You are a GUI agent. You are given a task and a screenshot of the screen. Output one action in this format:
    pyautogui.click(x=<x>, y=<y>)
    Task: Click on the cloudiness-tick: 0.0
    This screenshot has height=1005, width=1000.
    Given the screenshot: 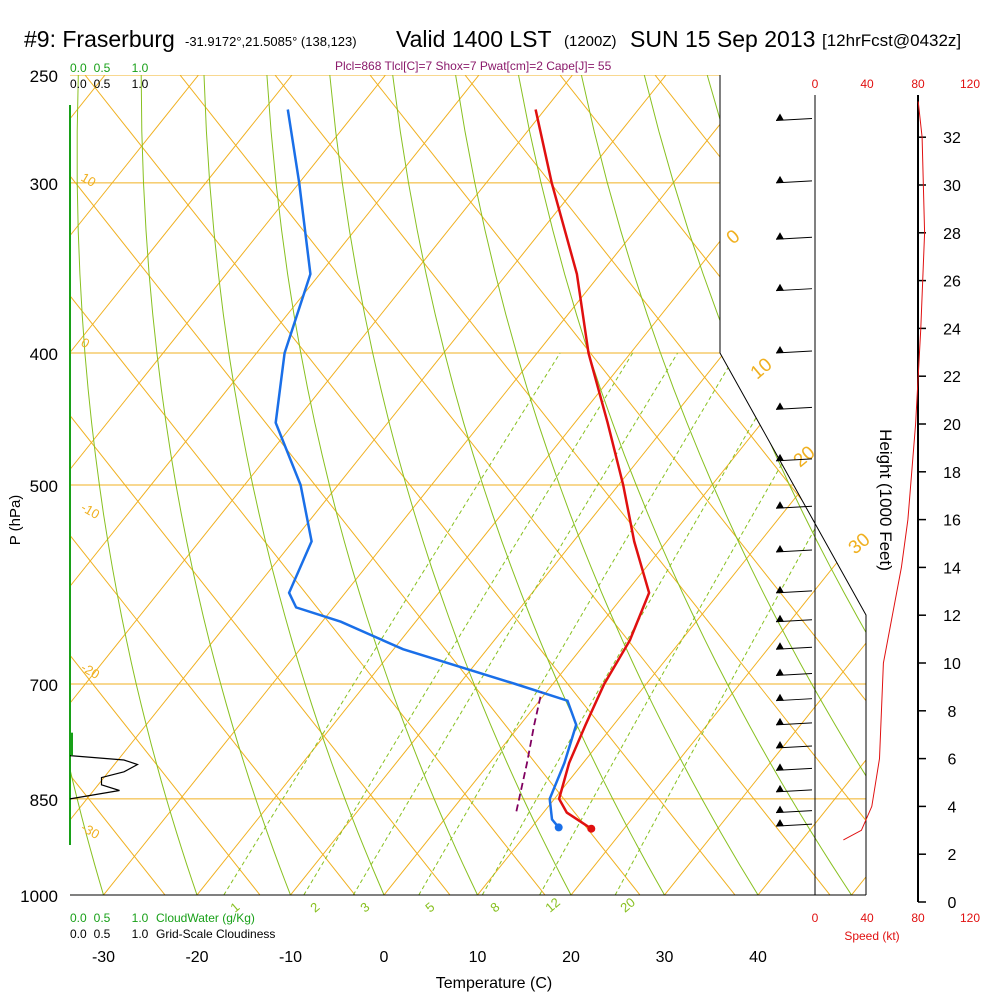 What is the action you would take?
    pyautogui.click(x=78, y=84)
    